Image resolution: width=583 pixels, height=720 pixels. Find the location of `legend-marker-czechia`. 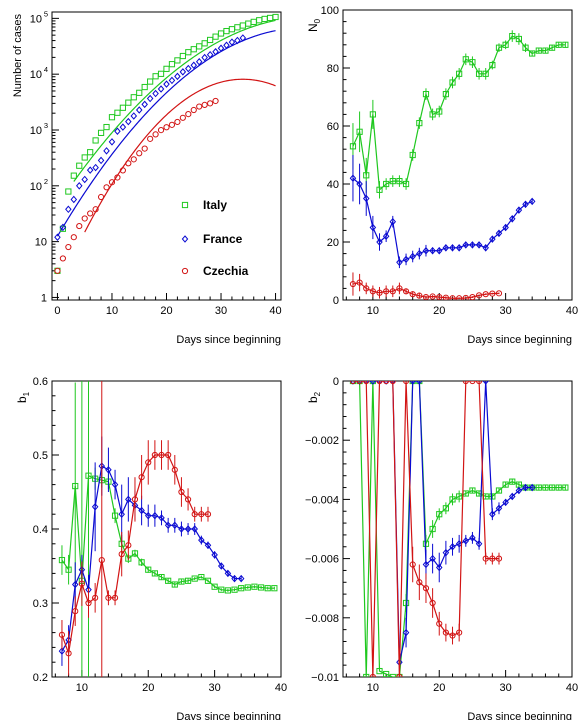

legend-marker-czechia is located at coordinates (185, 271).